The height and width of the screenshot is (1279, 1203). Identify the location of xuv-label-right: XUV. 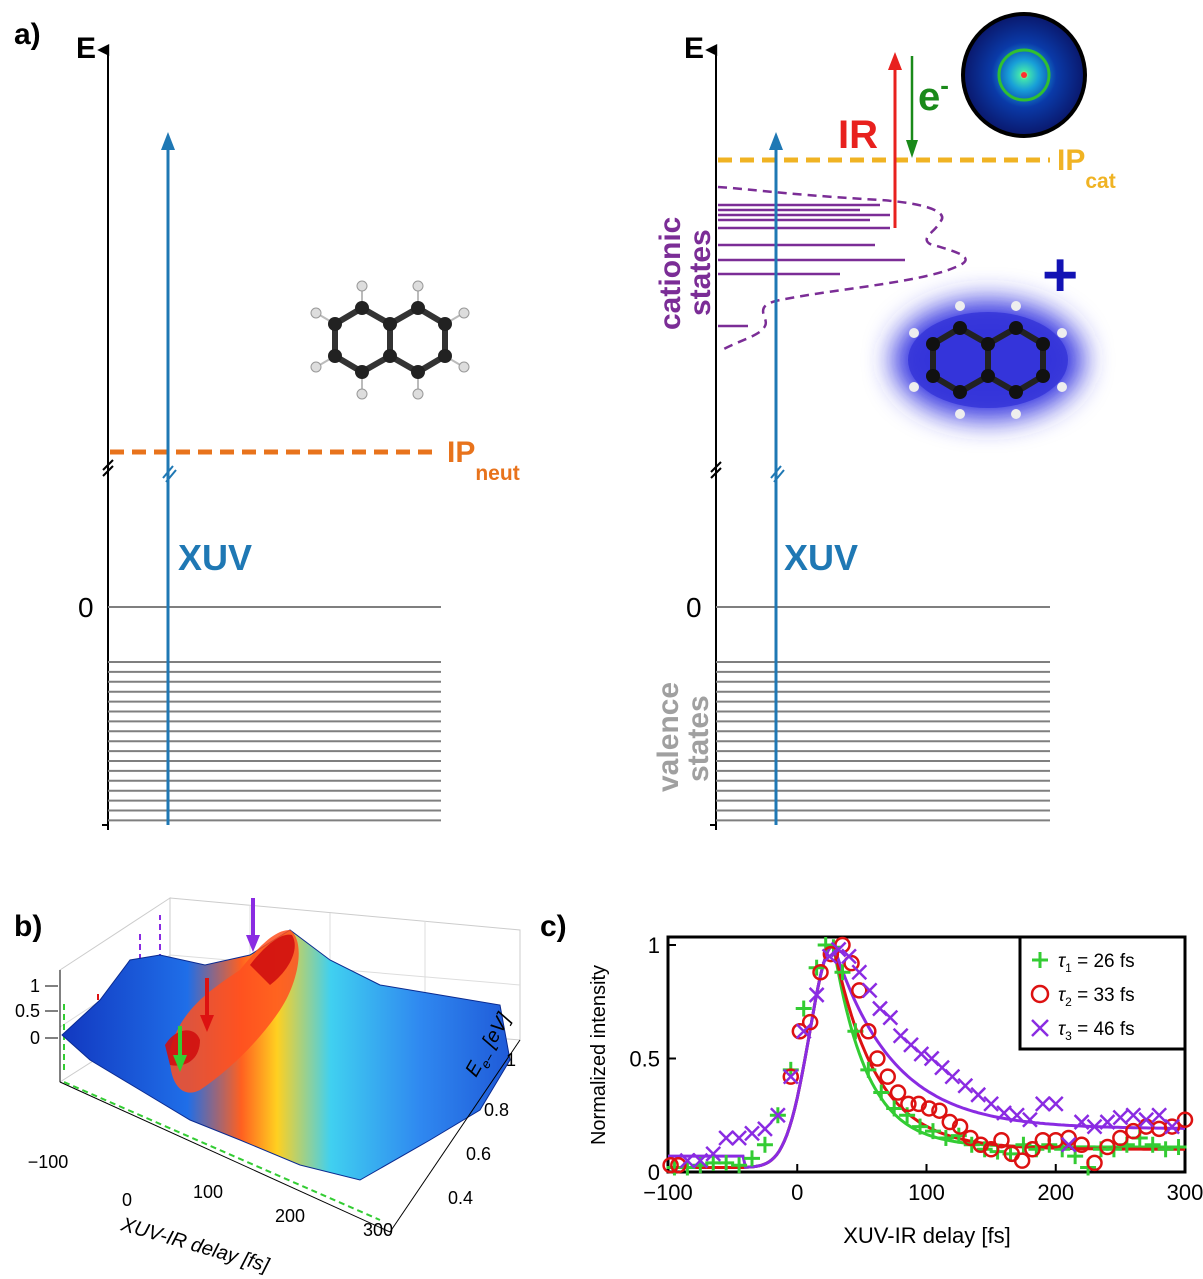
(821, 557).